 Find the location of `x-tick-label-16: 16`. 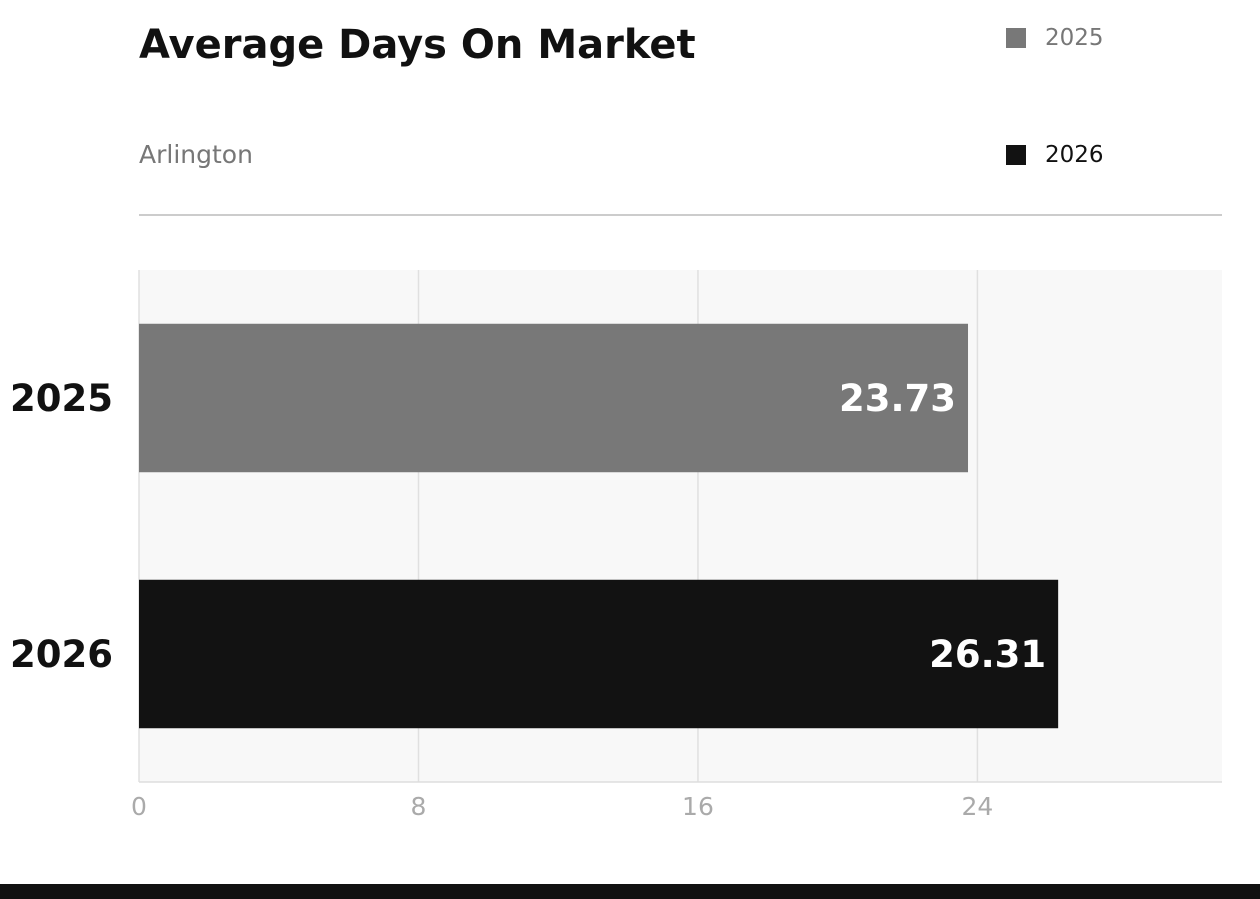

x-tick-label-16: 16 is located at coordinates (698, 806).